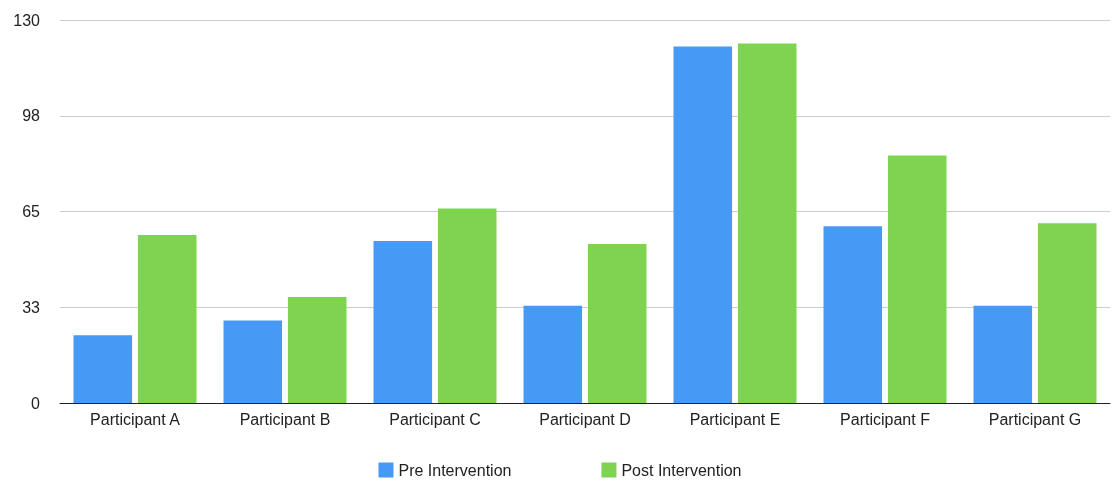 The height and width of the screenshot is (485, 1120). Describe the element at coordinates (885, 419) in the screenshot. I see `x-tick-label: Participant F` at that location.